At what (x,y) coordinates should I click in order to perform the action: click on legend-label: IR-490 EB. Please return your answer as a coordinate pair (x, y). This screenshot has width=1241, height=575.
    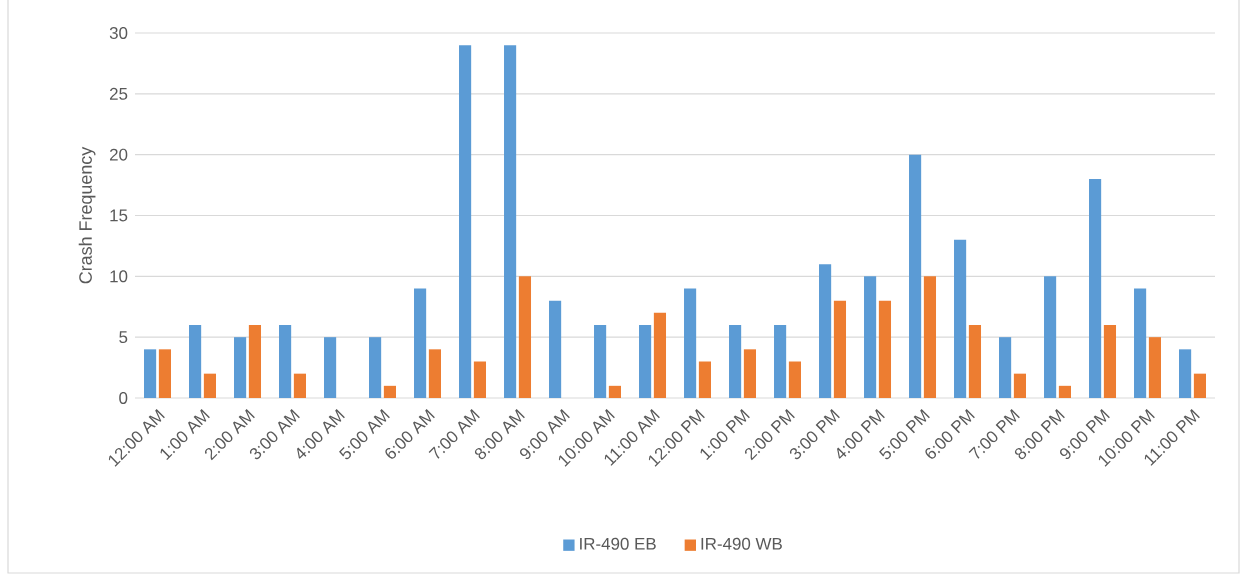
    Looking at the image, I should click on (618, 543).